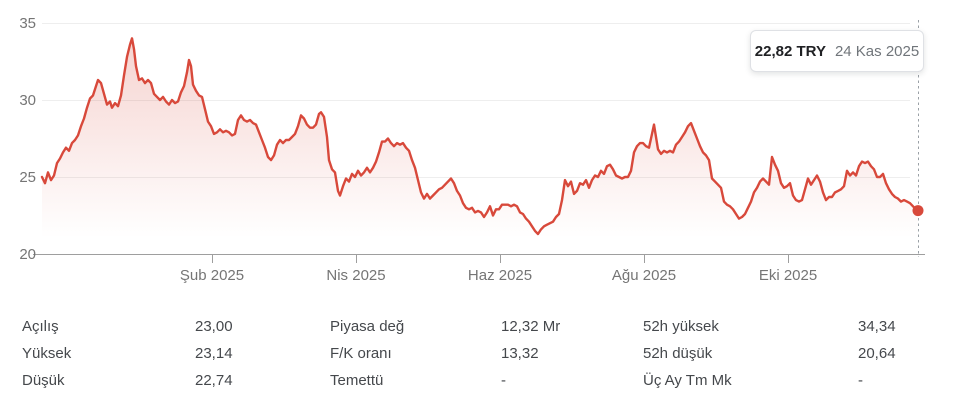 The width and height of the screenshot is (960, 416). I want to click on y-axis-label: 20, so click(27, 254).